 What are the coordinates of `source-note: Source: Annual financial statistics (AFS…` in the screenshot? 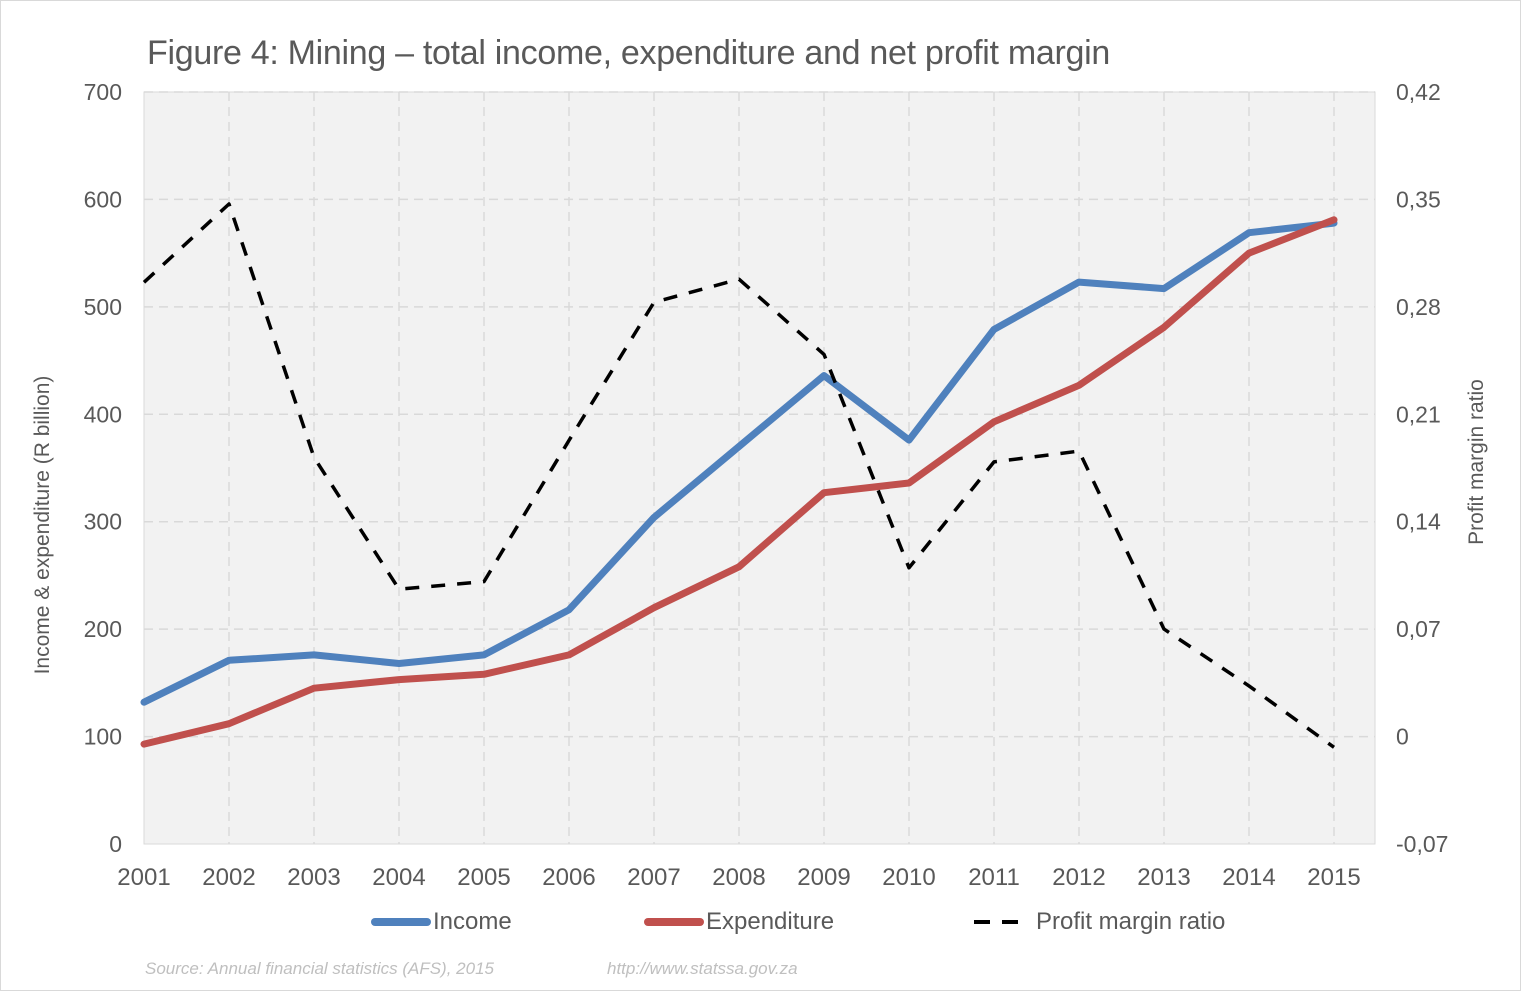 It's located at (319, 968).